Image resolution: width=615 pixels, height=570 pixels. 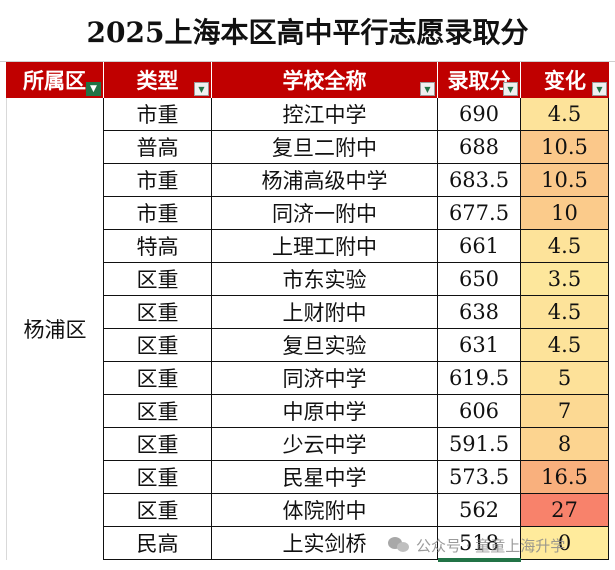 What do you see at coordinates (479, 114) in the screenshot?
I see `score-cell: 690` at bounding box center [479, 114].